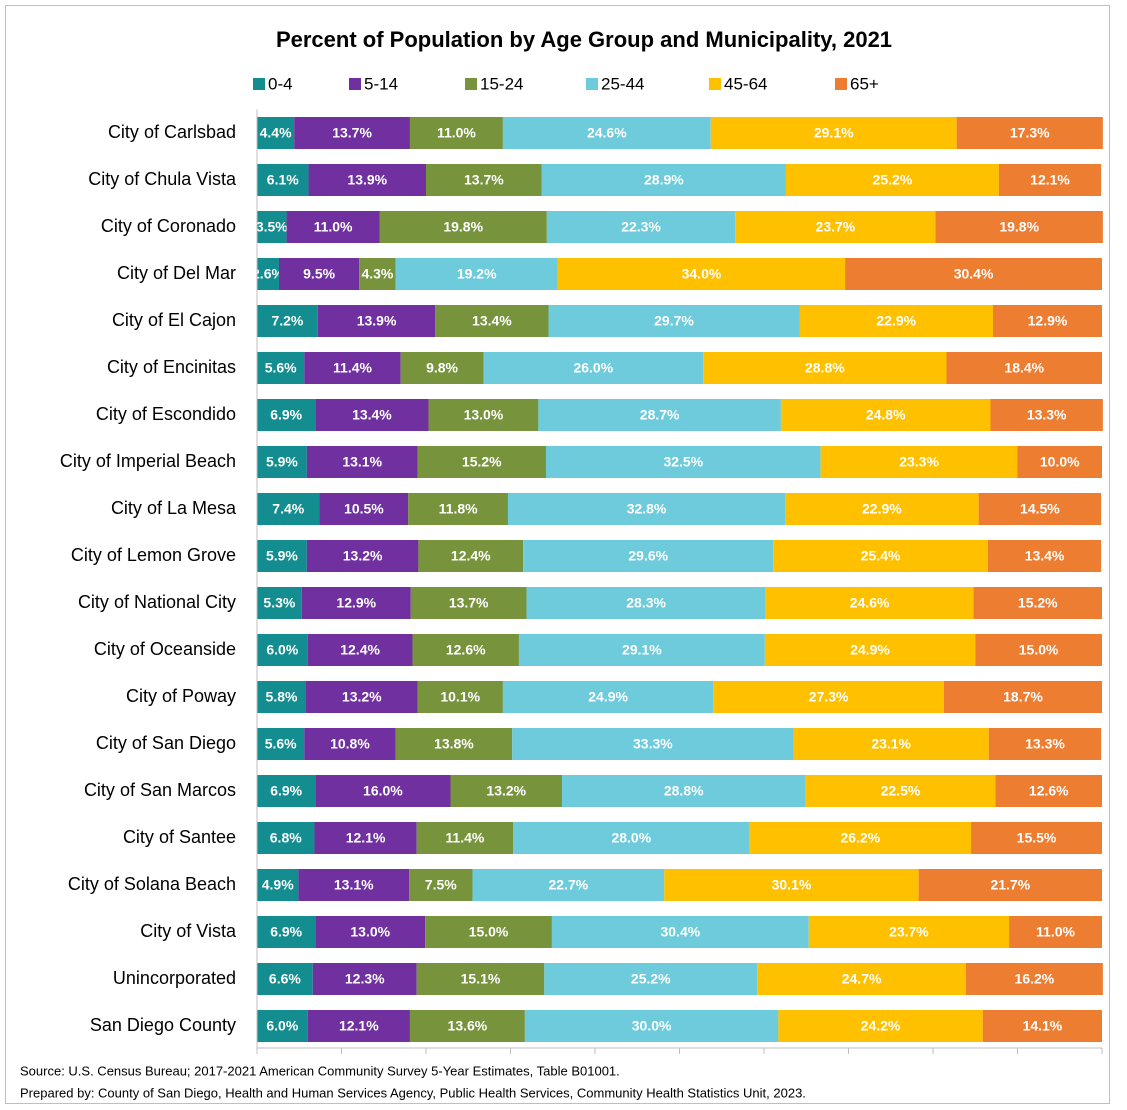 The image size is (1127, 1110). Describe the element at coordinates (653, 744) in the screenshot. I see `value-label: 33.3%` at that location.